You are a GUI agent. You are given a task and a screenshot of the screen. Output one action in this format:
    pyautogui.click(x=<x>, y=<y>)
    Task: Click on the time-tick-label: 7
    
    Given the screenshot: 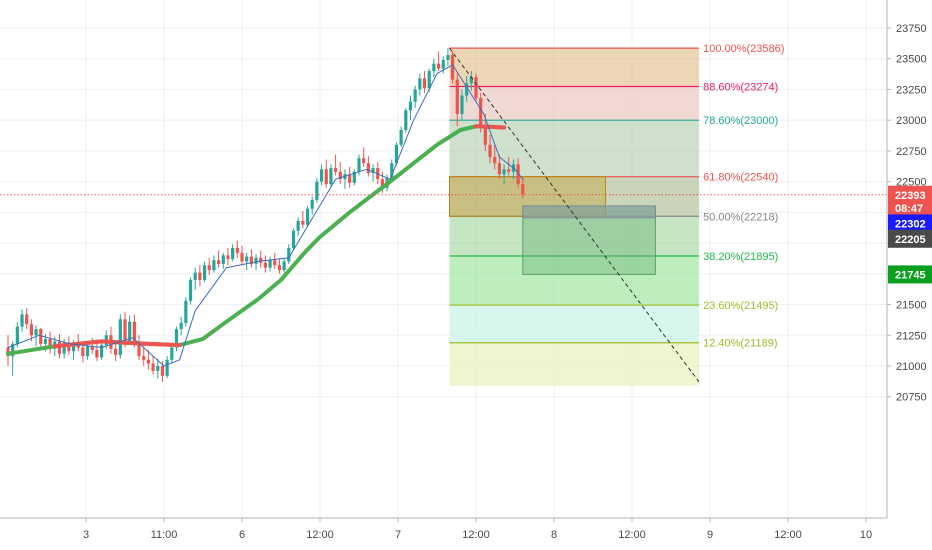 What is the action you would take?
    pyautogui.click(x=398, y=535)
    